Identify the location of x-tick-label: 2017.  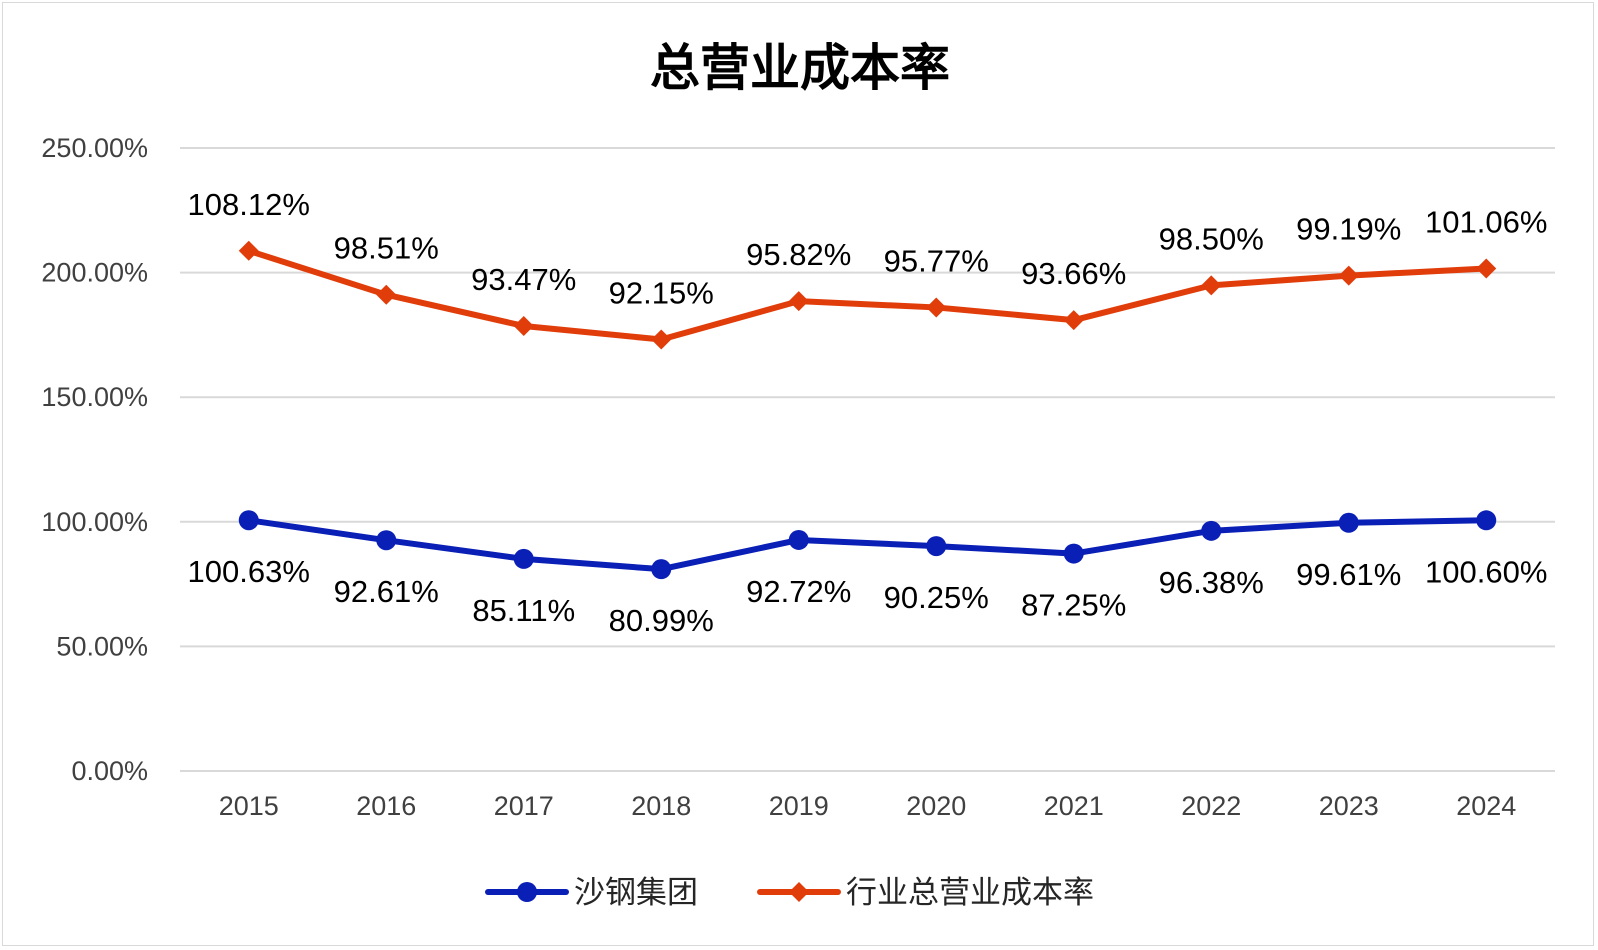
(524, 806).